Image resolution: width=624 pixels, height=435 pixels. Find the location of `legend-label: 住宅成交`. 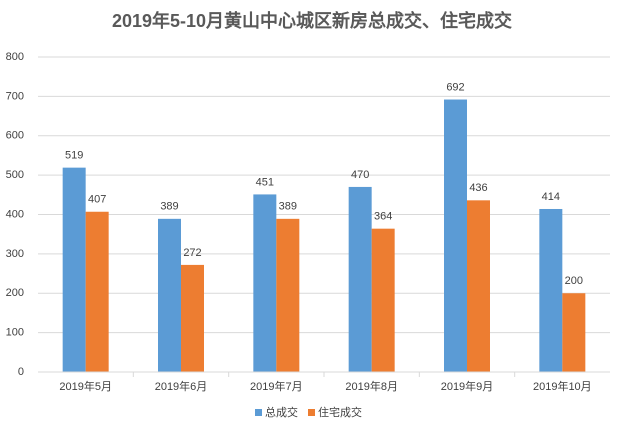

legend-label: 住宅成交 is located at coordinates (340, 412).